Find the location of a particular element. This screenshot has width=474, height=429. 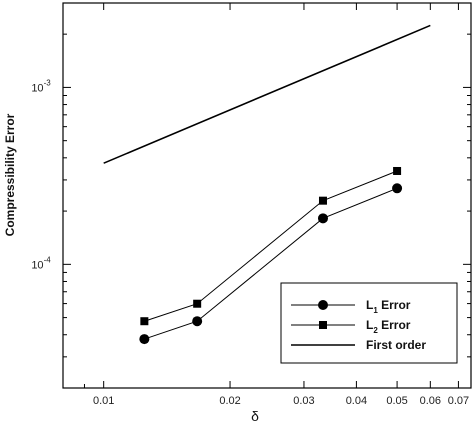

x-tick-label: 0.06 is located at coordinates (430, 401).